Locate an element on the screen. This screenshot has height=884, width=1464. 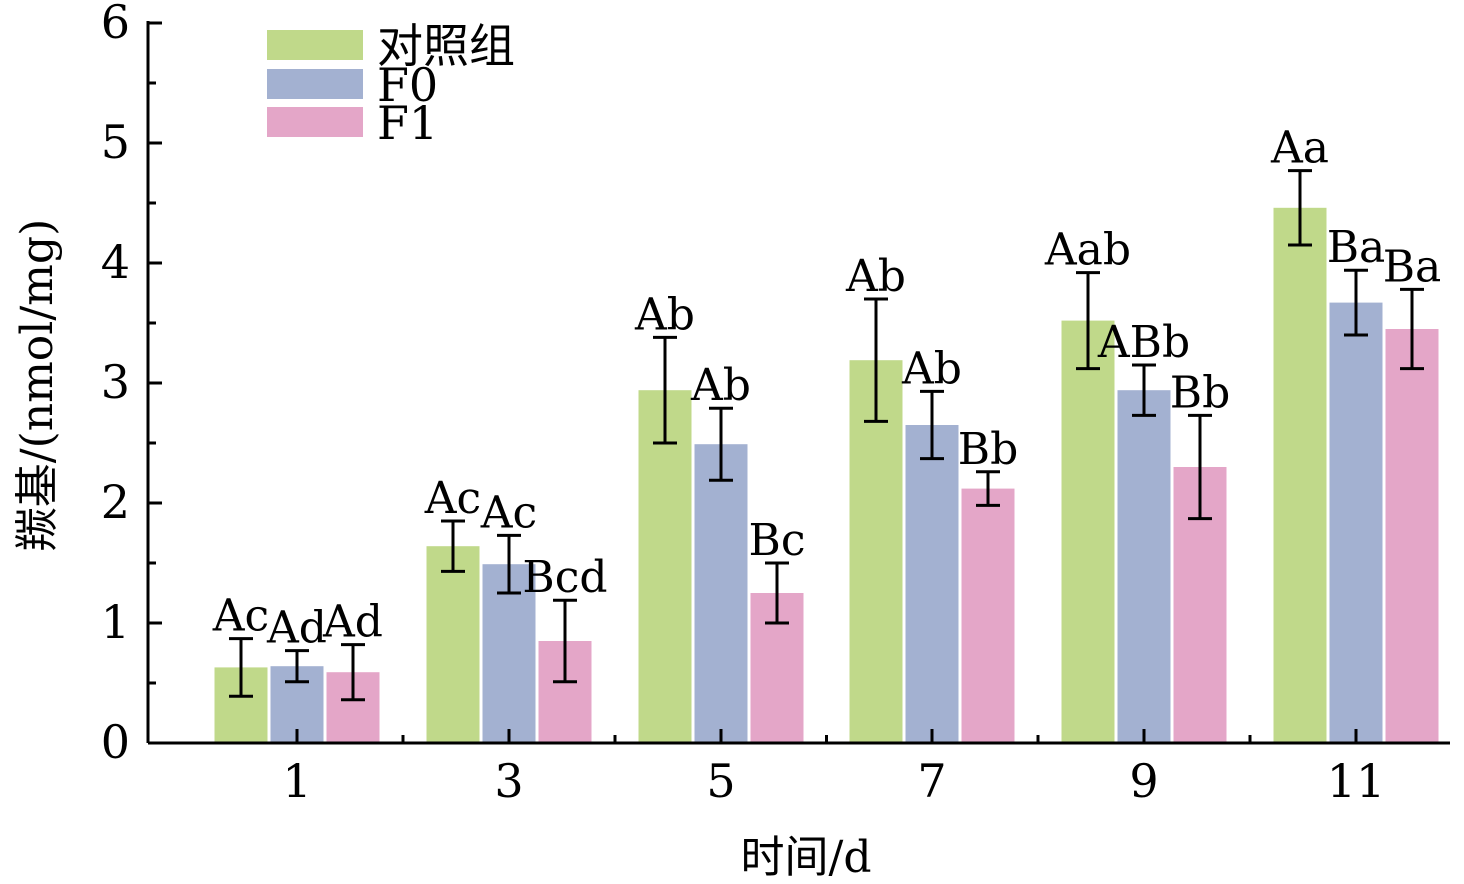
significance-label: ABb is located at coordinates (1143, 342).